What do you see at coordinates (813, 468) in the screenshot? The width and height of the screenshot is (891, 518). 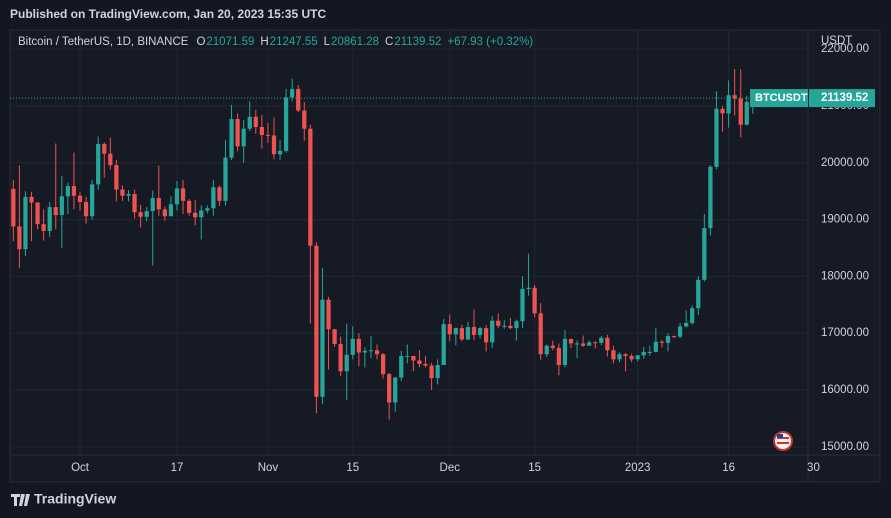 I see `x-tick-label: 30` at bounding box center [813, 468].